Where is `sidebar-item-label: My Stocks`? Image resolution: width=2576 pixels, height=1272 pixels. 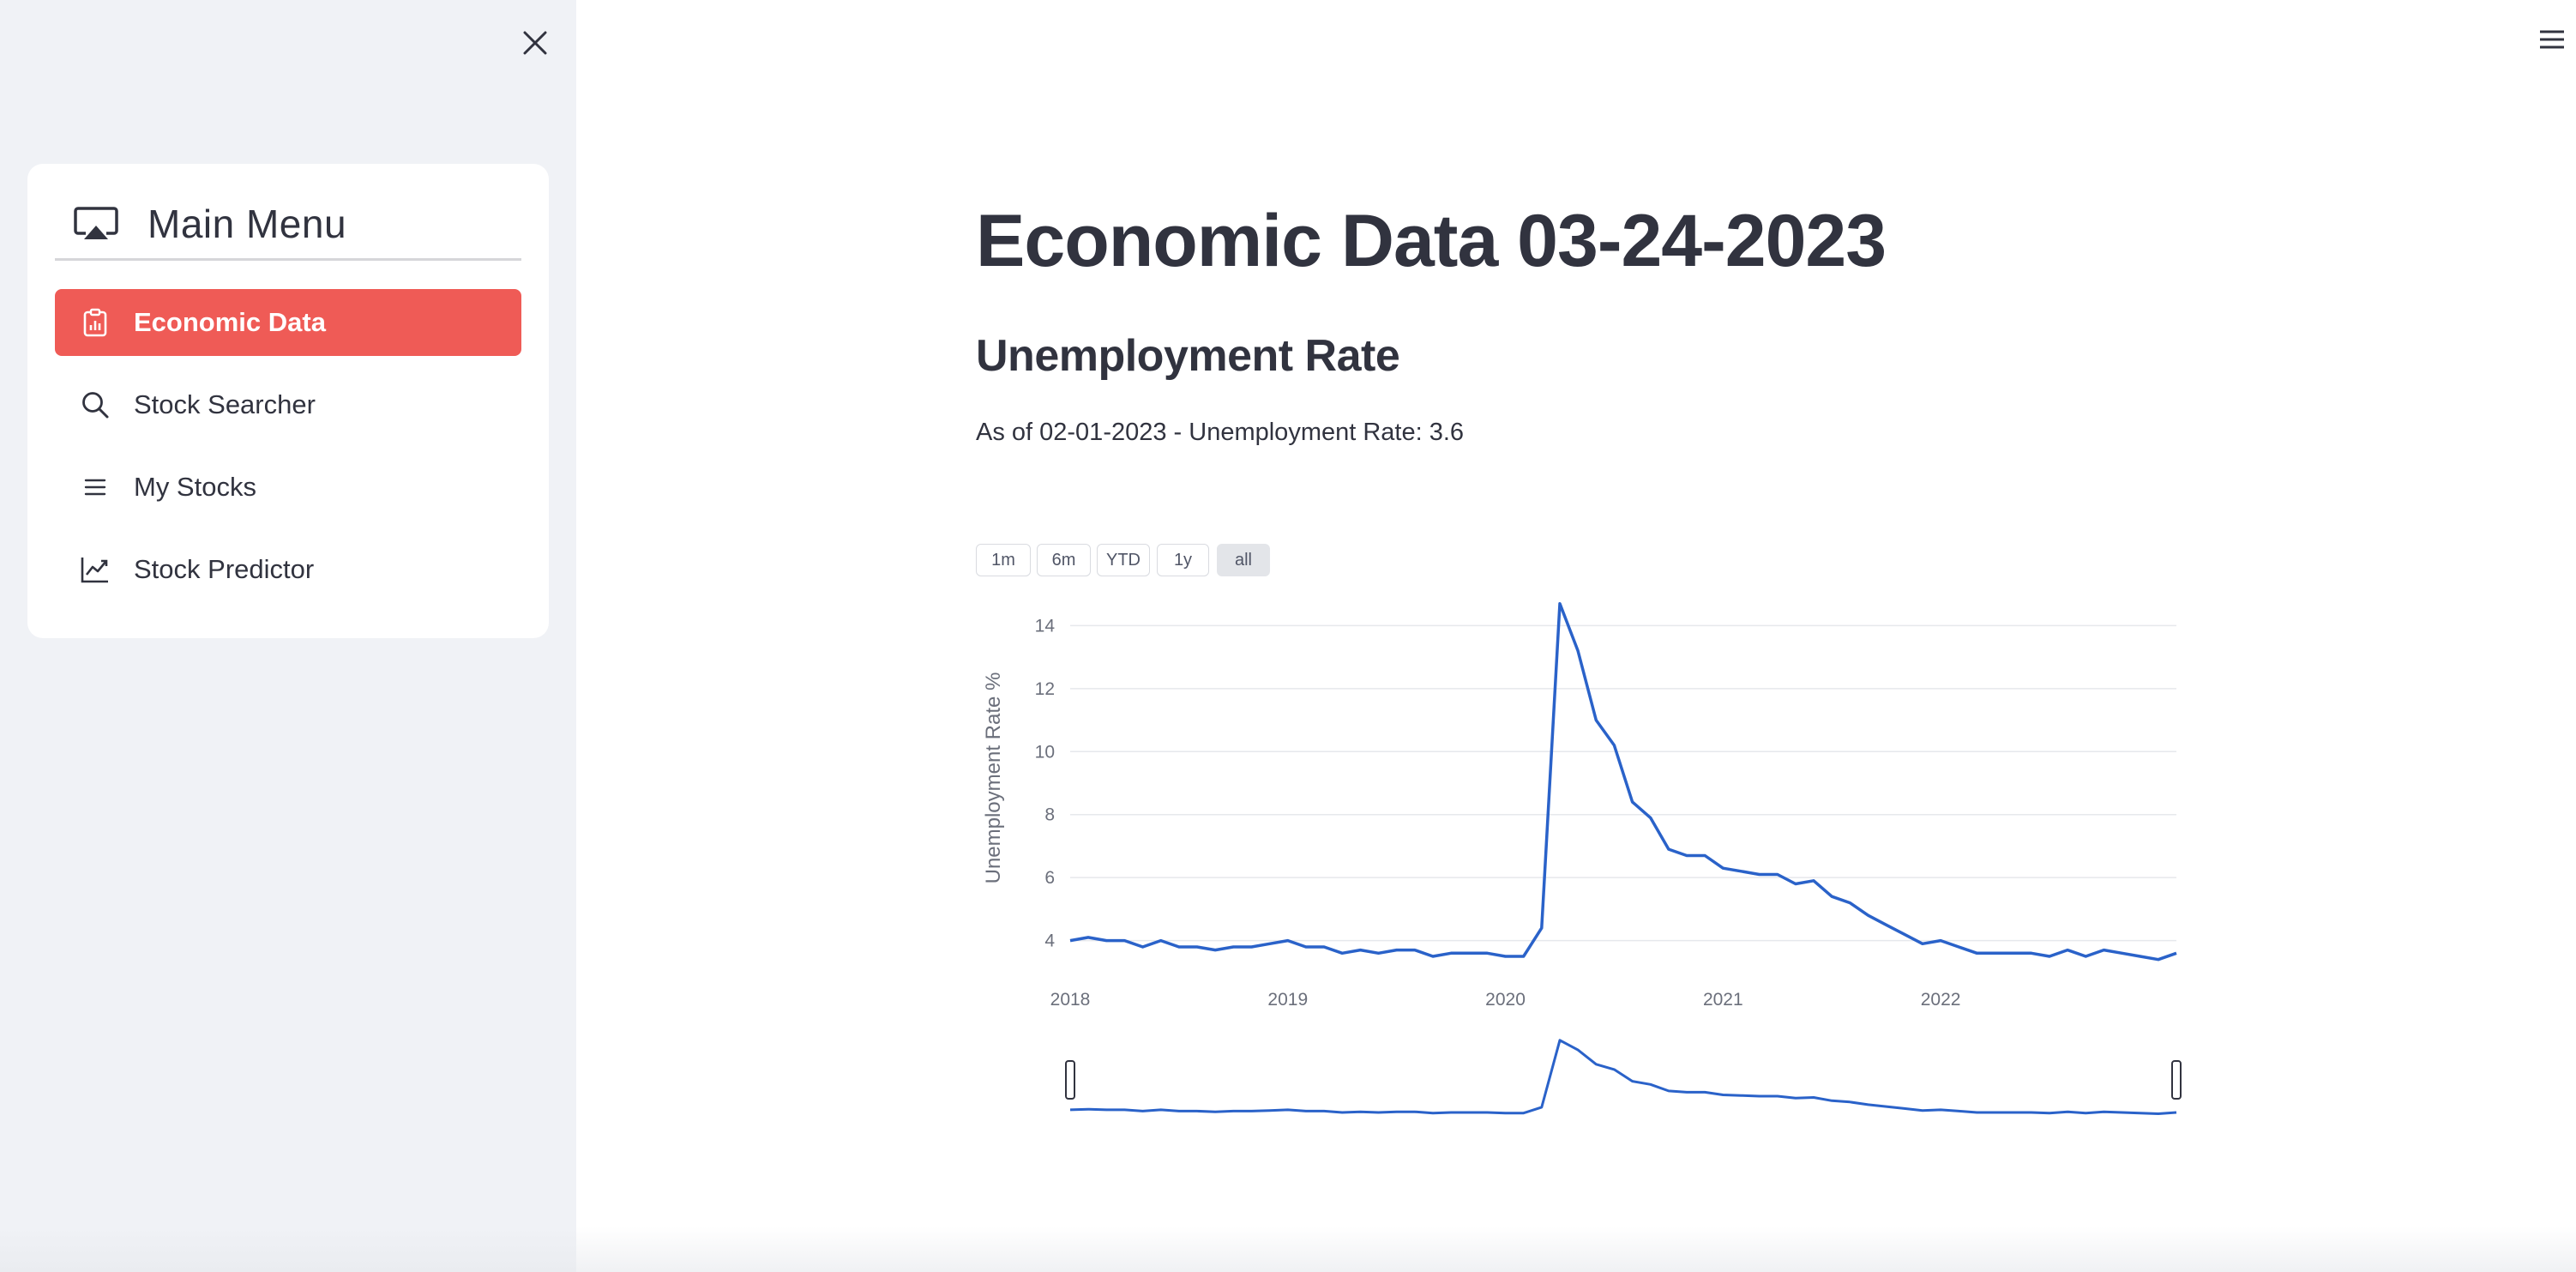 sidebar-item-label: My Stocks is located at coordinates (195, 487).